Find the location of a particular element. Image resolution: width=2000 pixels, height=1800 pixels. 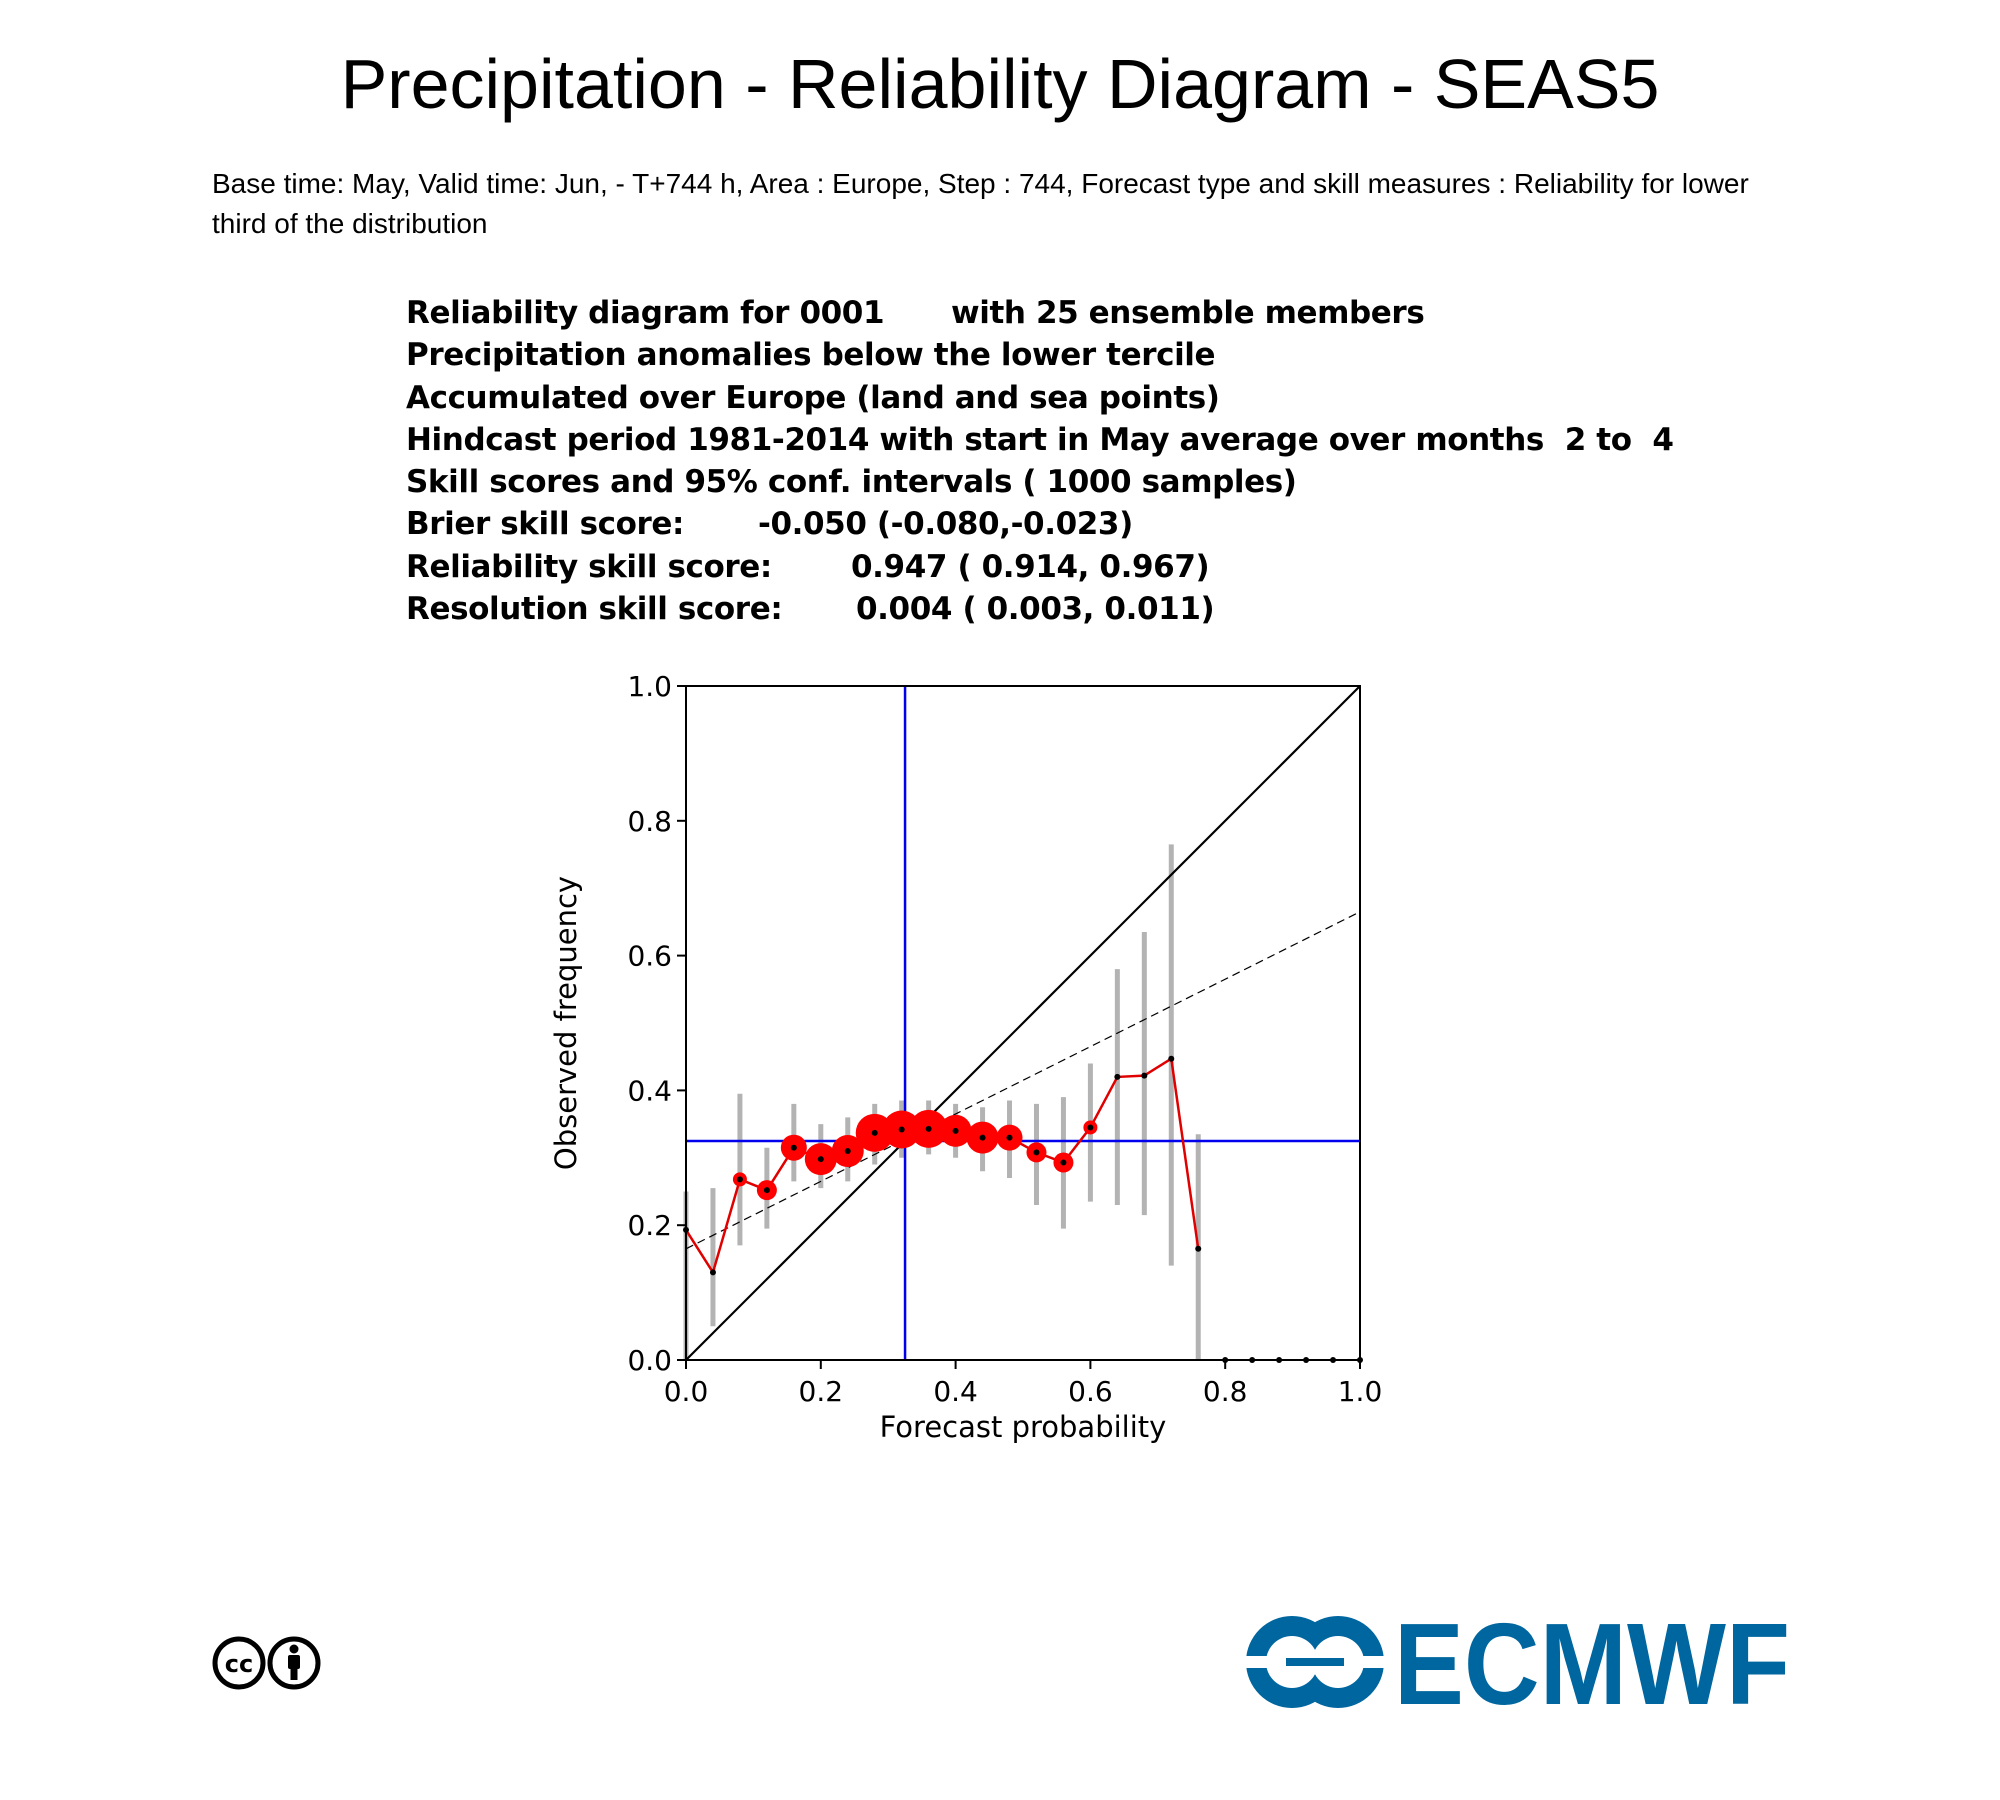

reference-lines is located at coordinates (1023, 1023).